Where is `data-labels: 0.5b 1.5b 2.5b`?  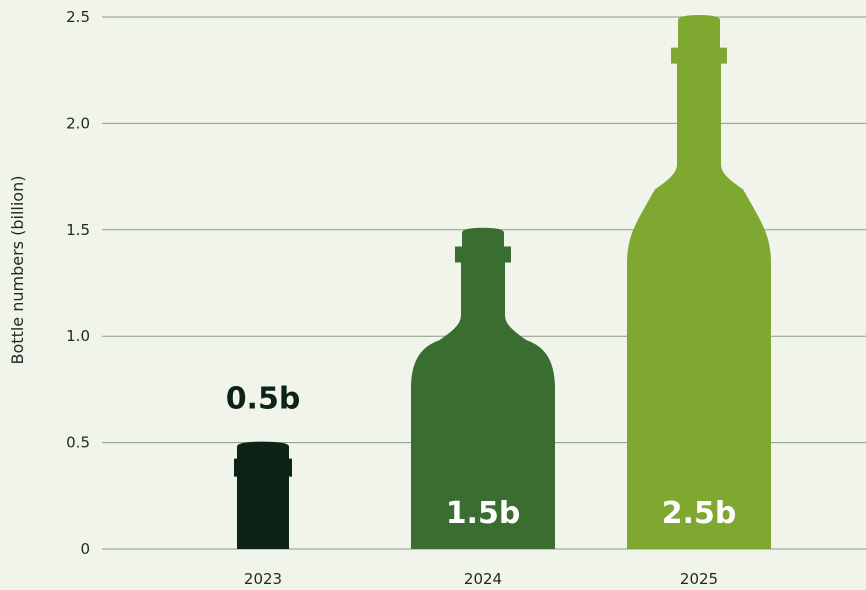
data-labels: 0.5b 1.5b 2.5b is located at coordinates (481, 456).